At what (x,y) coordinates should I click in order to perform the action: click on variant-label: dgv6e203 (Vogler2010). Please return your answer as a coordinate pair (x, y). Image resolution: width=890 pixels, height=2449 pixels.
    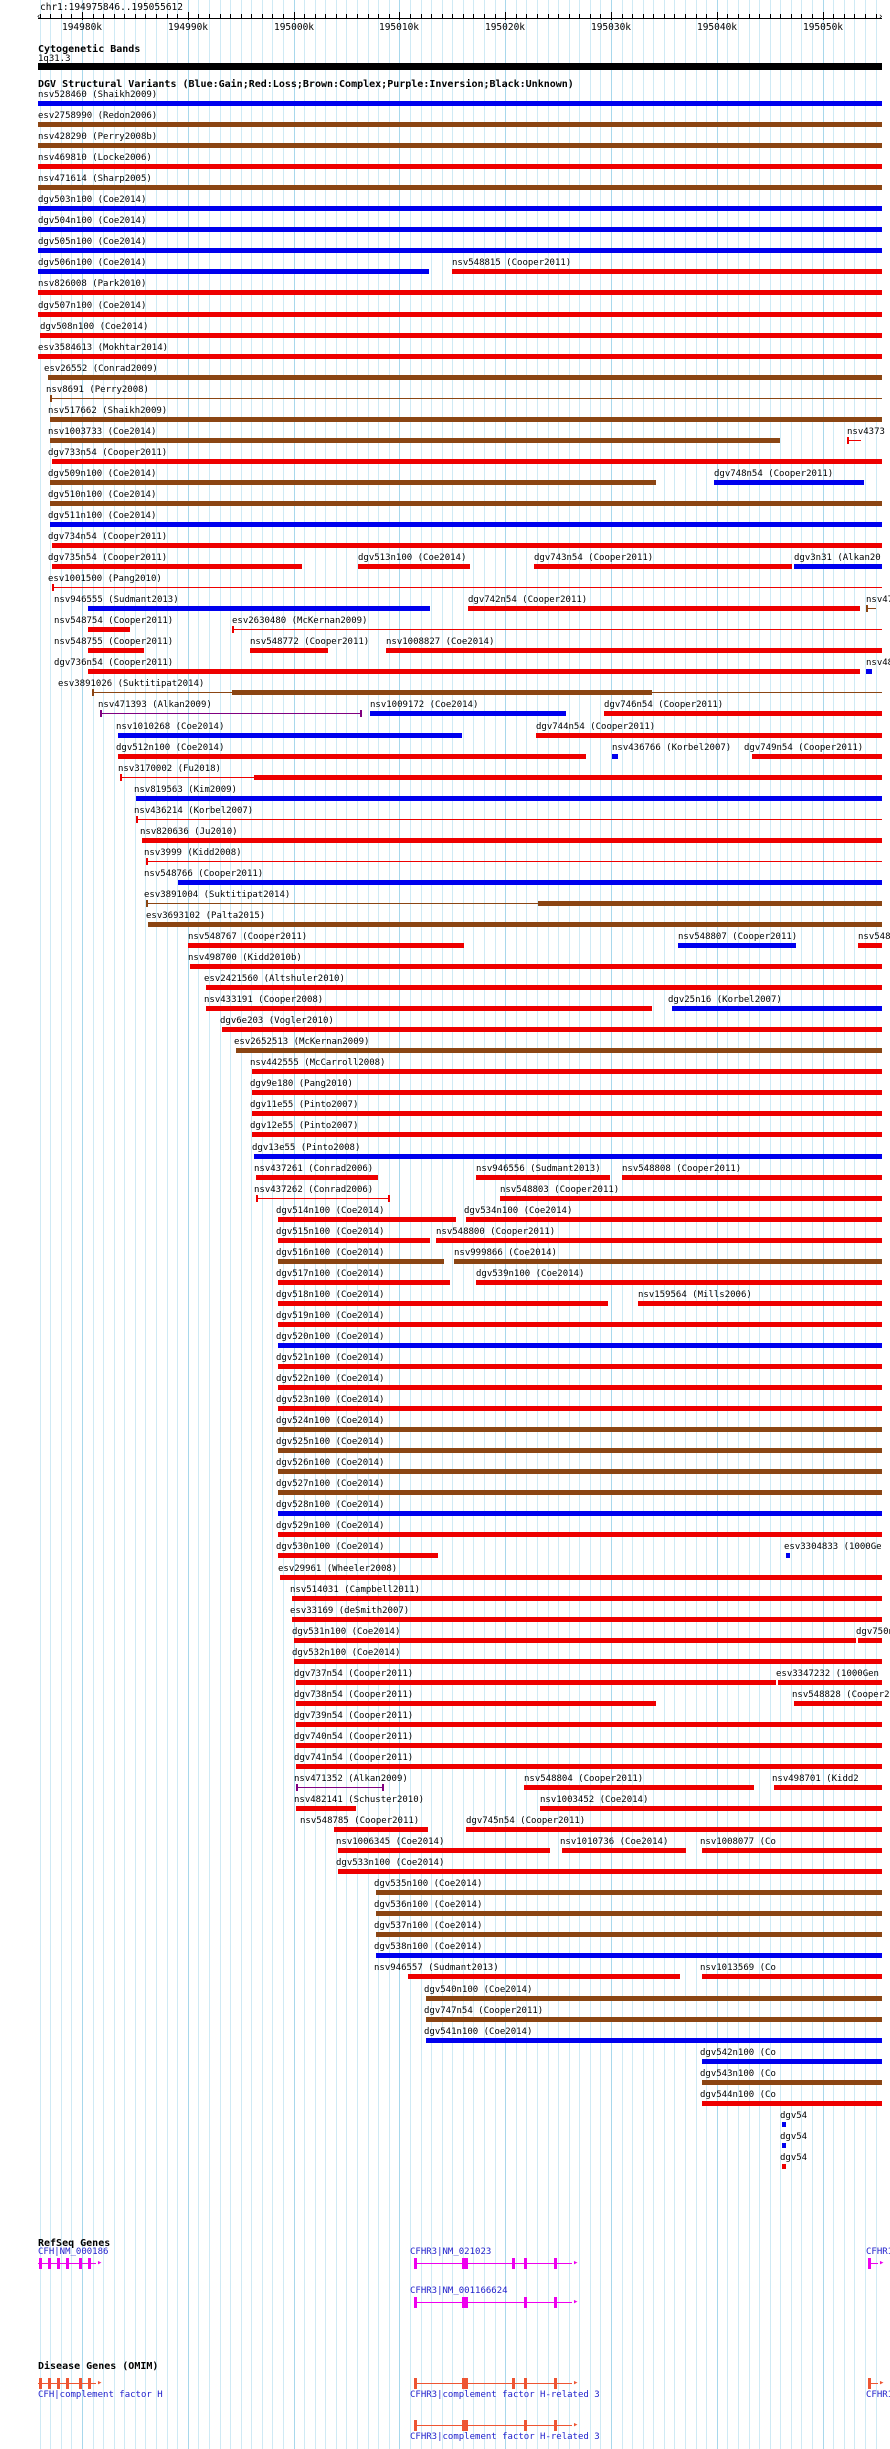
    Looking at the image, I should click on (277, 1021).